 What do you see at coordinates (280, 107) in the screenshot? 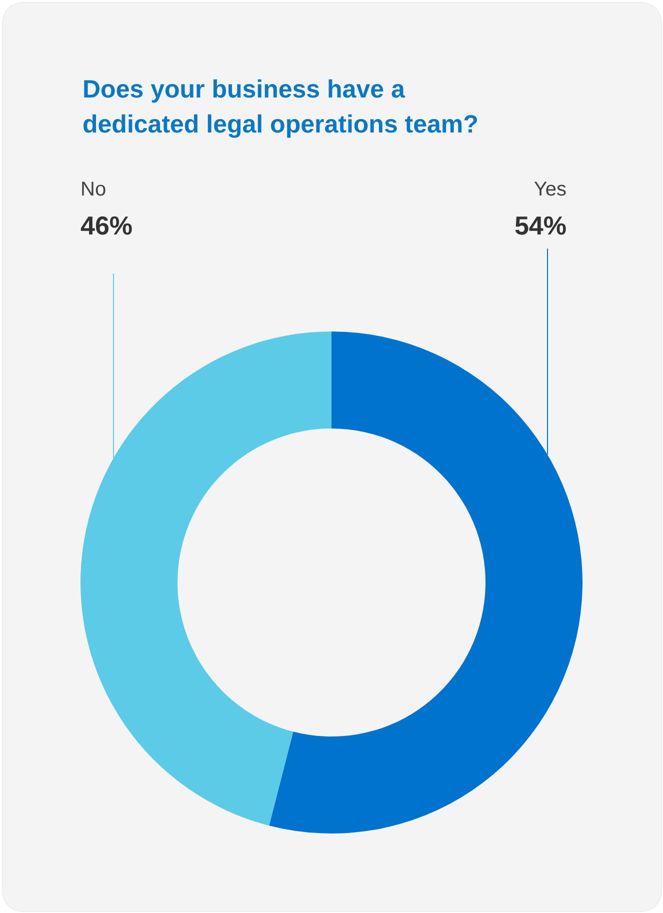
I see `chart-title: Does your business have a dedicated legal operations team?` at bounding box center [280, 107].